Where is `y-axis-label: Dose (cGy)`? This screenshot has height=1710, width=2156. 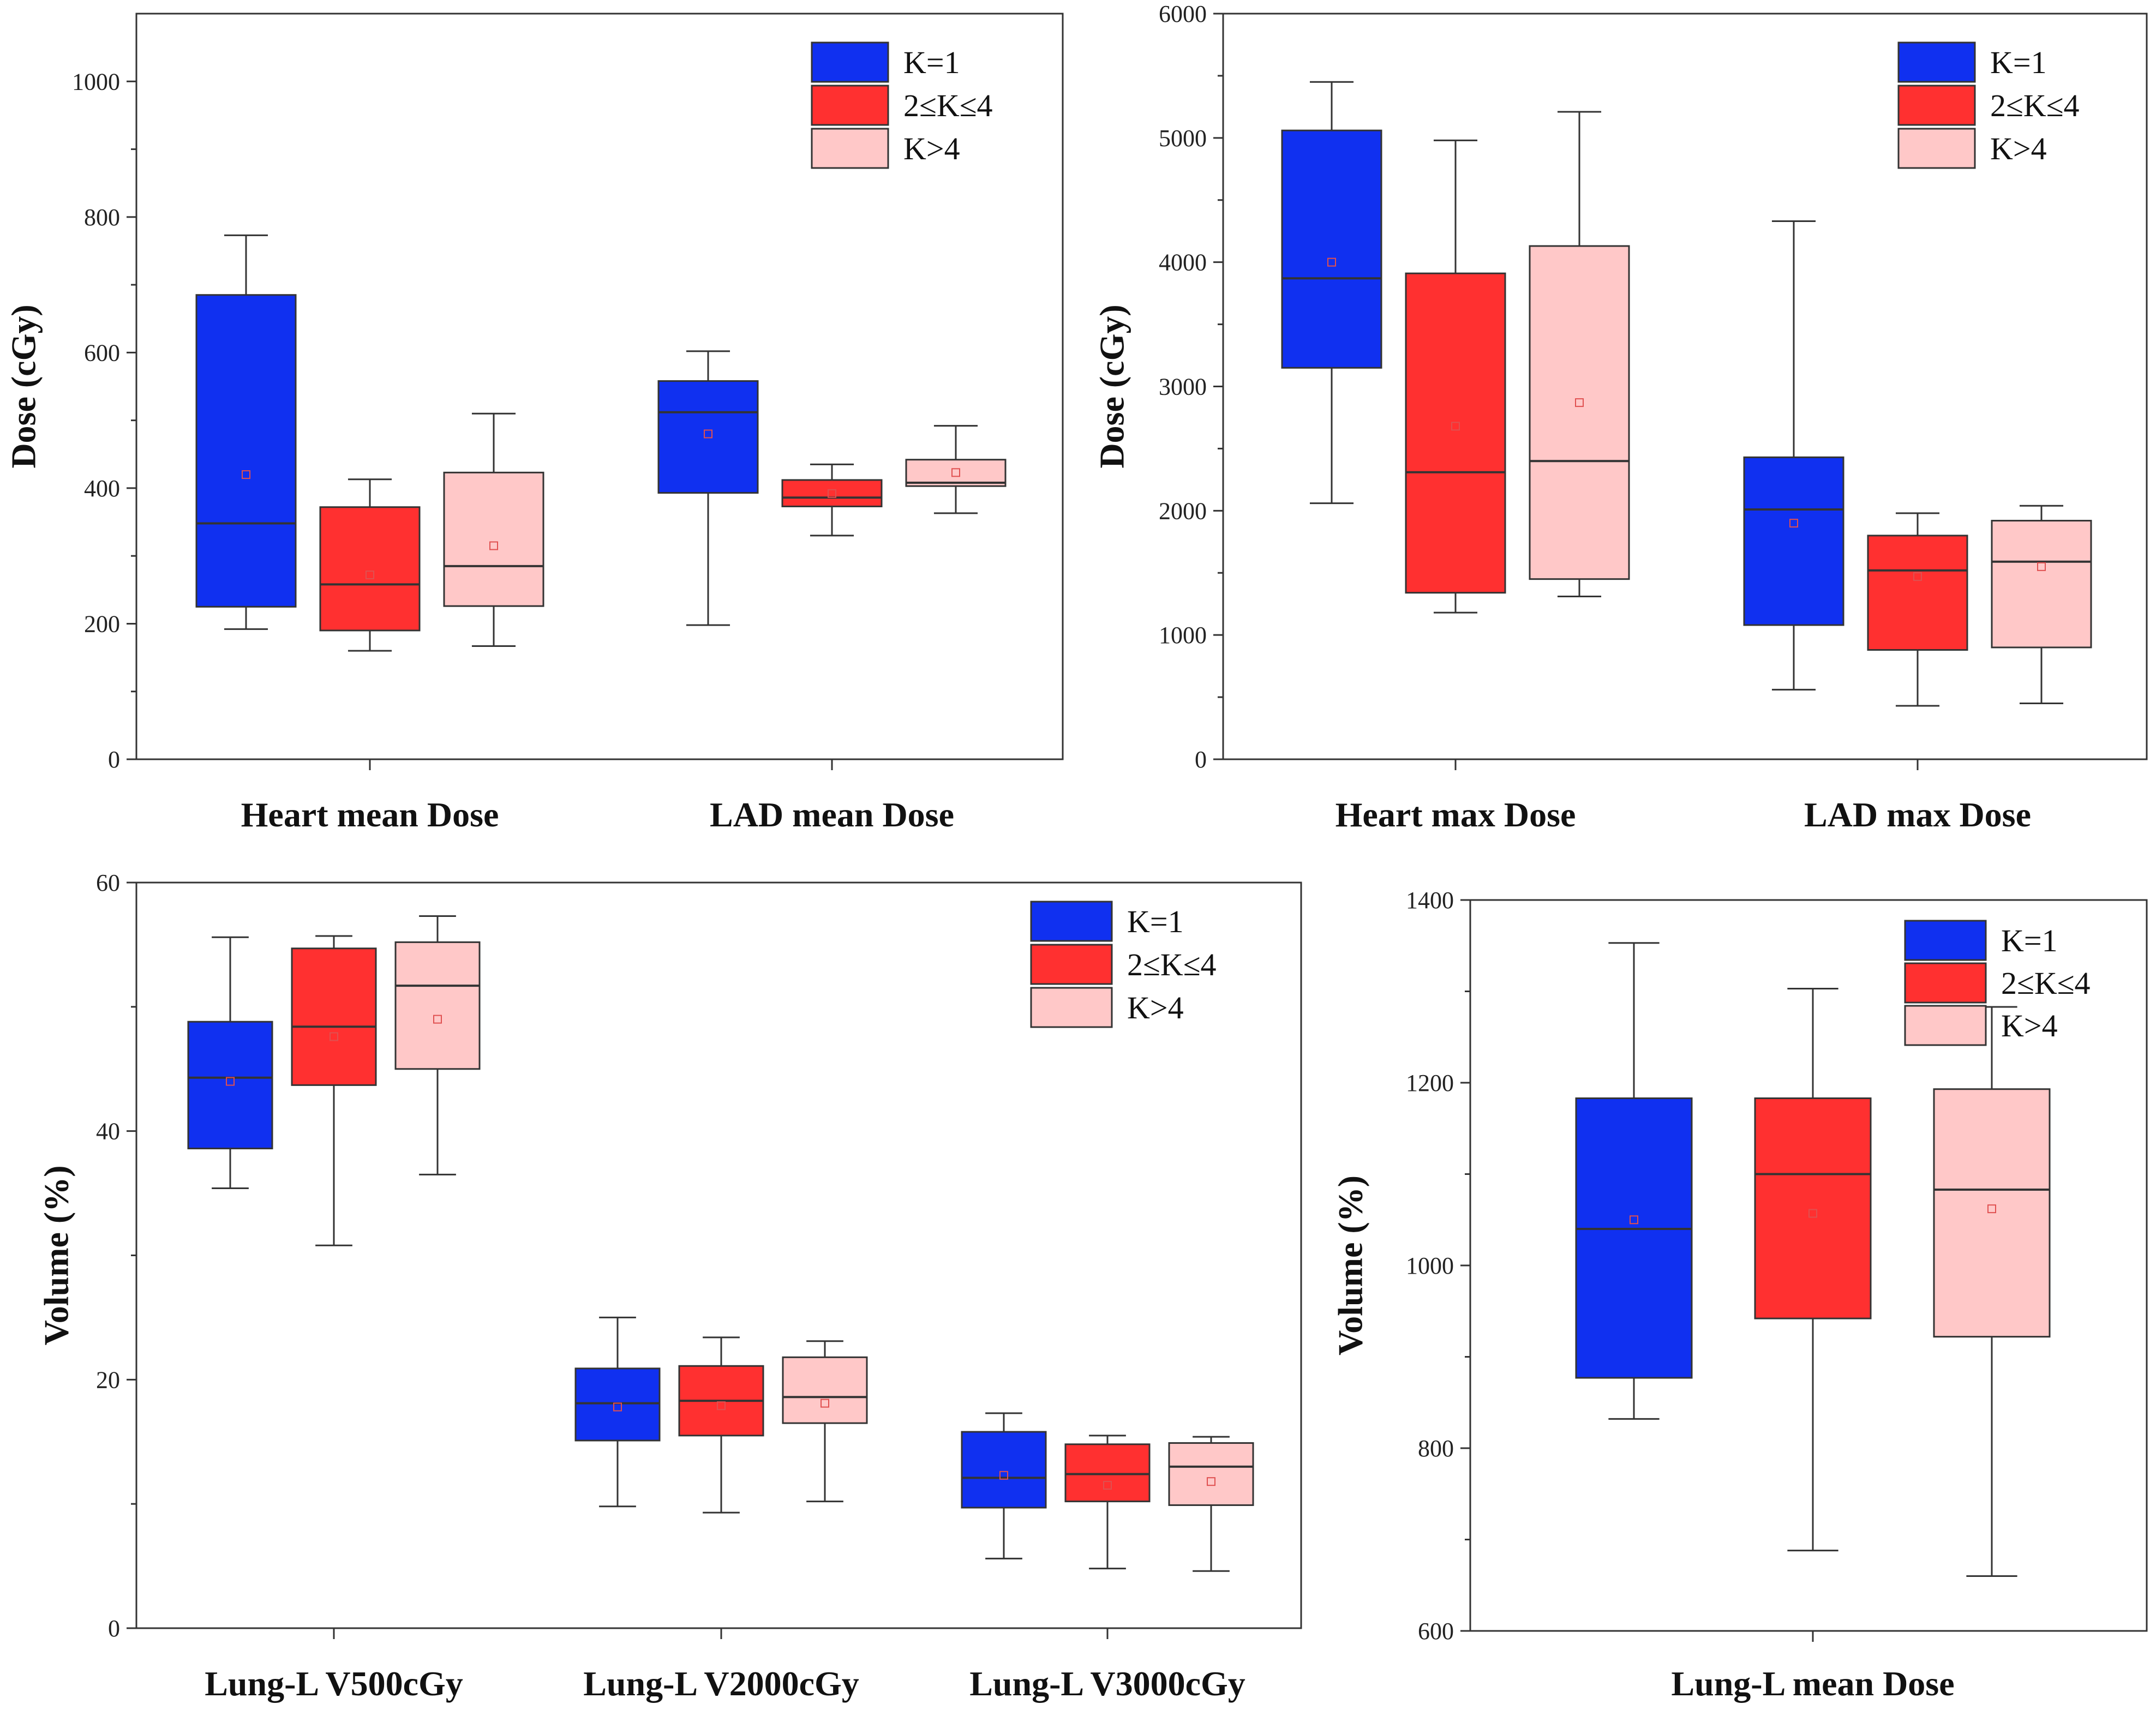
y-axis-label: Dose (cGy) is located at coordinates (23, 386).